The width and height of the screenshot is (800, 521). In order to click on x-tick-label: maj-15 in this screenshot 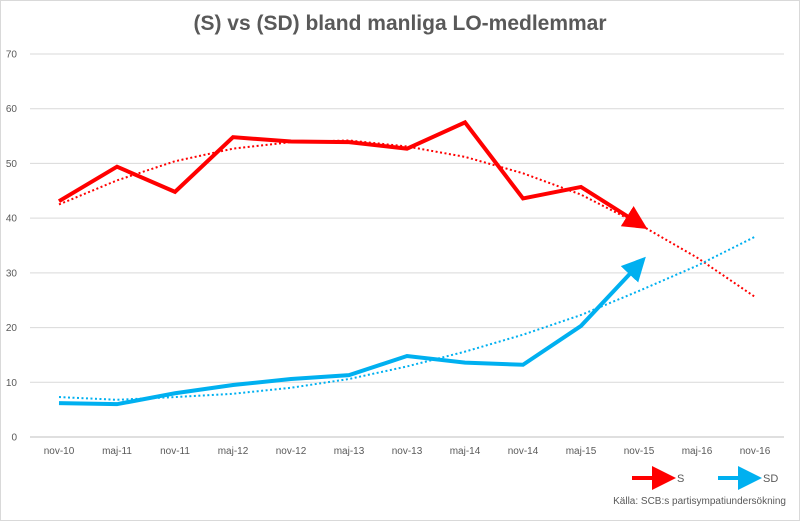, I will do `click(581, 451)`.